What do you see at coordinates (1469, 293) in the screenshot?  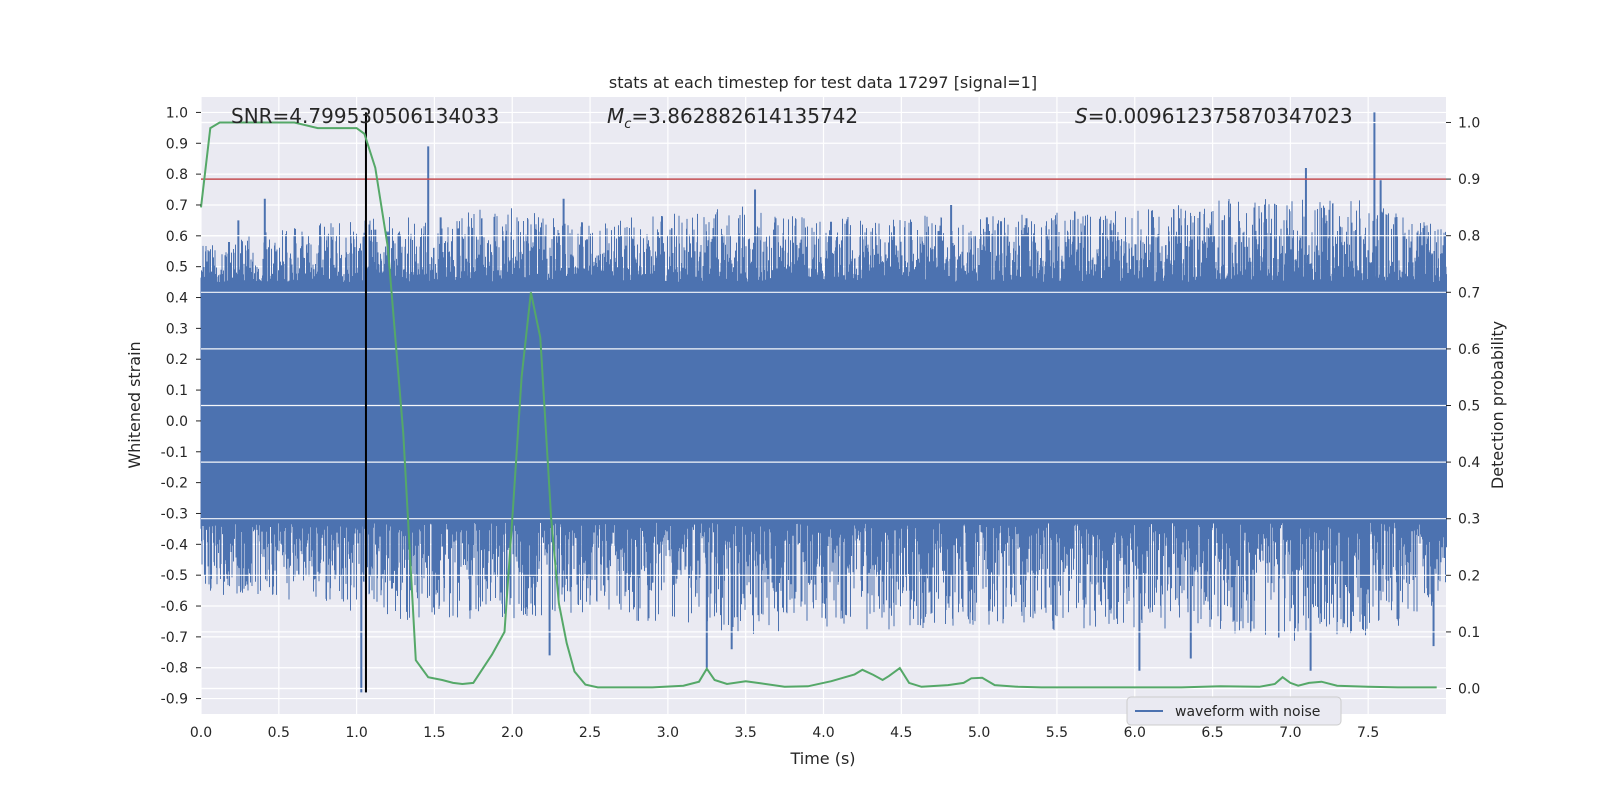 I see `y-right-tick-label: 0.7` at bounding box center [1469, 293].